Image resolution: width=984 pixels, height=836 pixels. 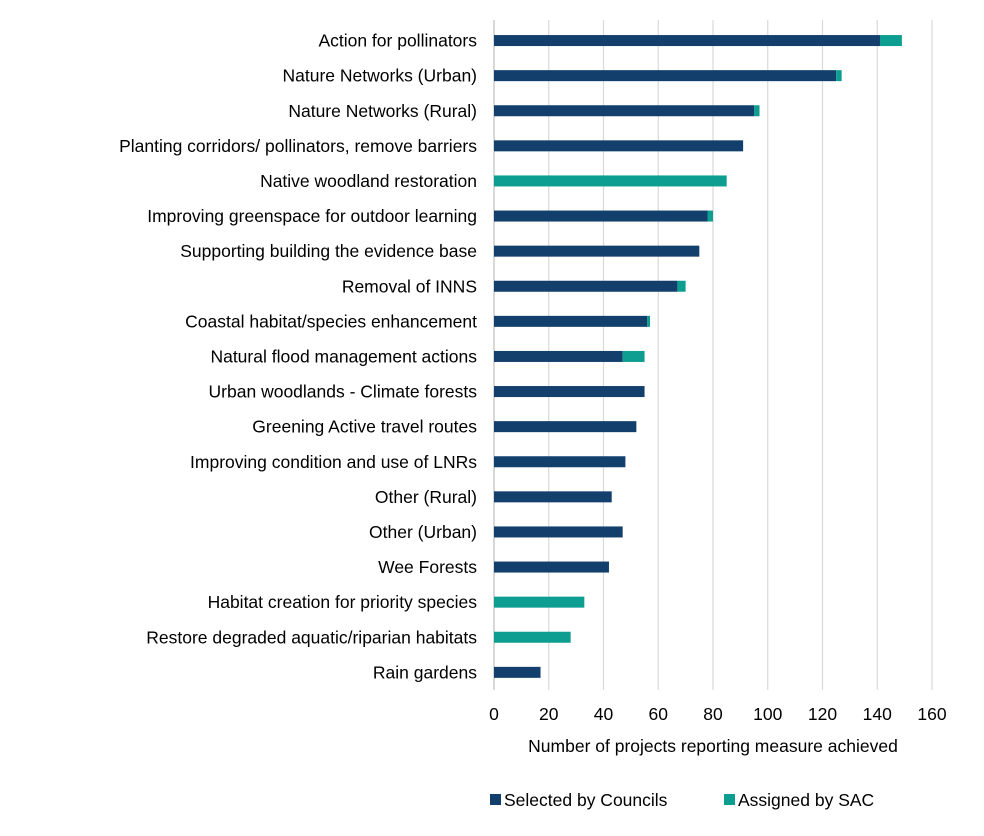 I want to click on category-label: Coastal habitat/species enhancement, so click(x=331, y=321).